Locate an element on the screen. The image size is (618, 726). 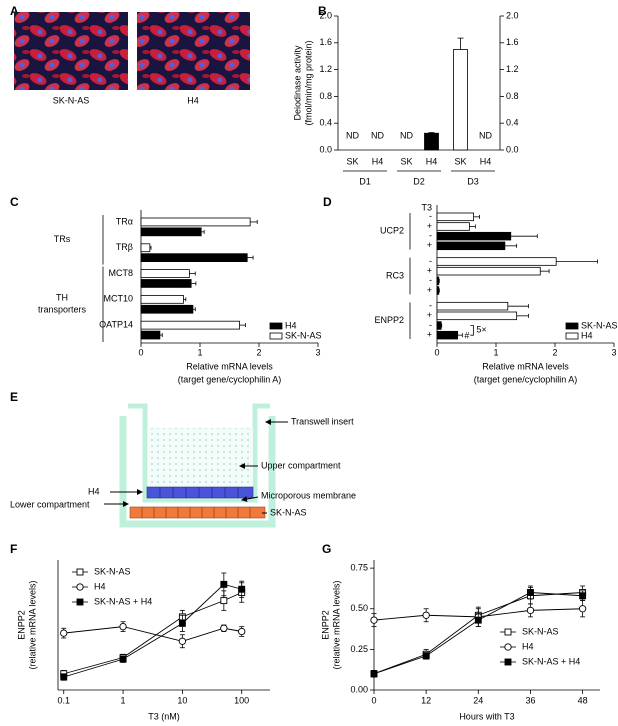
annotation: # is located at coordinates (466, 336).